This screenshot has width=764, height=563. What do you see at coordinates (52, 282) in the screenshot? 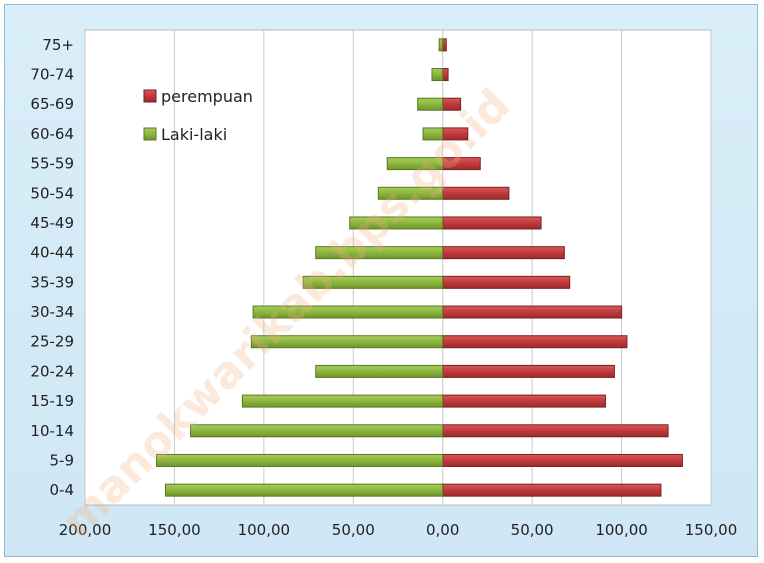
I see `y-tick-label: 35-39` at bounding box center [52, 282].